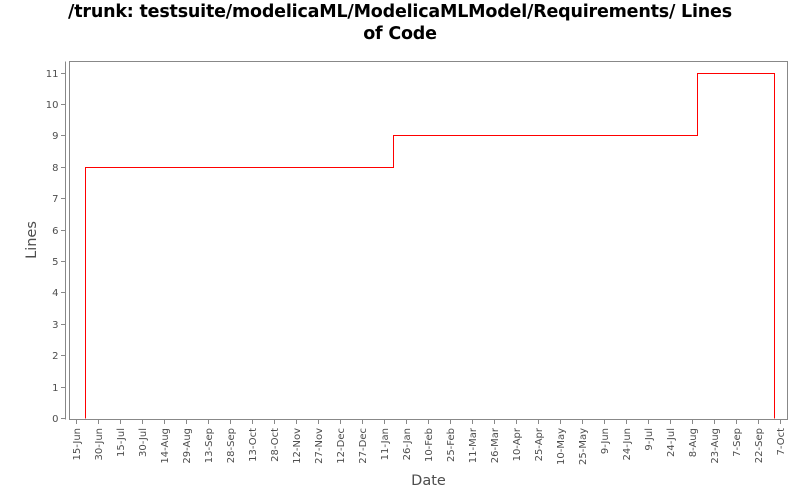  I want to click on x-tick-label: 14-Aug, so click(165, 446).